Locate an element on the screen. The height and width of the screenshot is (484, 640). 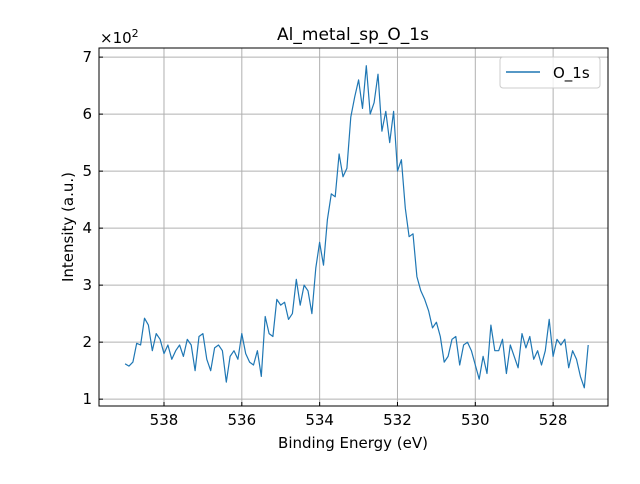
x-tick-label: 538 is located at coordinates (164, 420).